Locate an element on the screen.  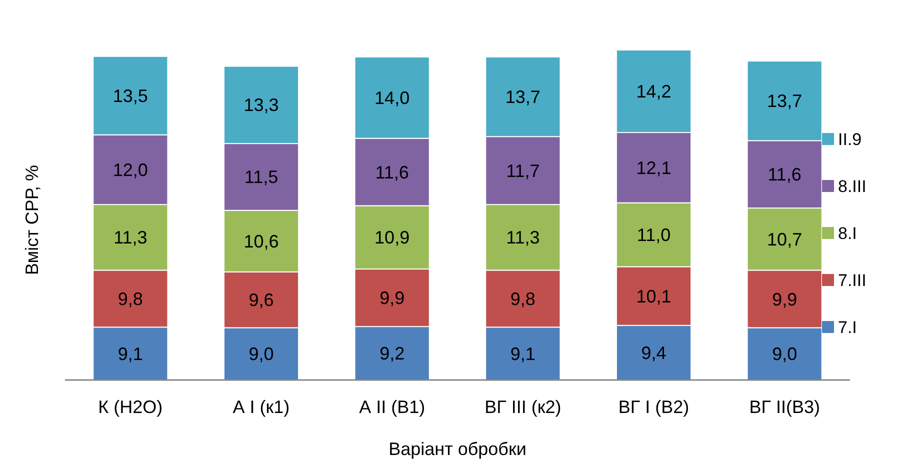
x-tick-label: ВГ ІІІ (к2) is located at coordinates (523, 407).